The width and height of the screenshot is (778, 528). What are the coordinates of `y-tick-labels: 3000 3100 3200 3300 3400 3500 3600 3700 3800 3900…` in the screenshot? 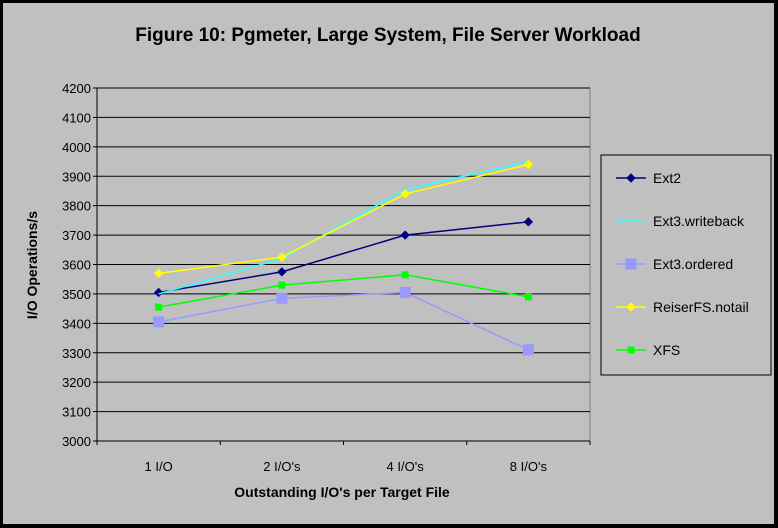 It's located at (79, 265).